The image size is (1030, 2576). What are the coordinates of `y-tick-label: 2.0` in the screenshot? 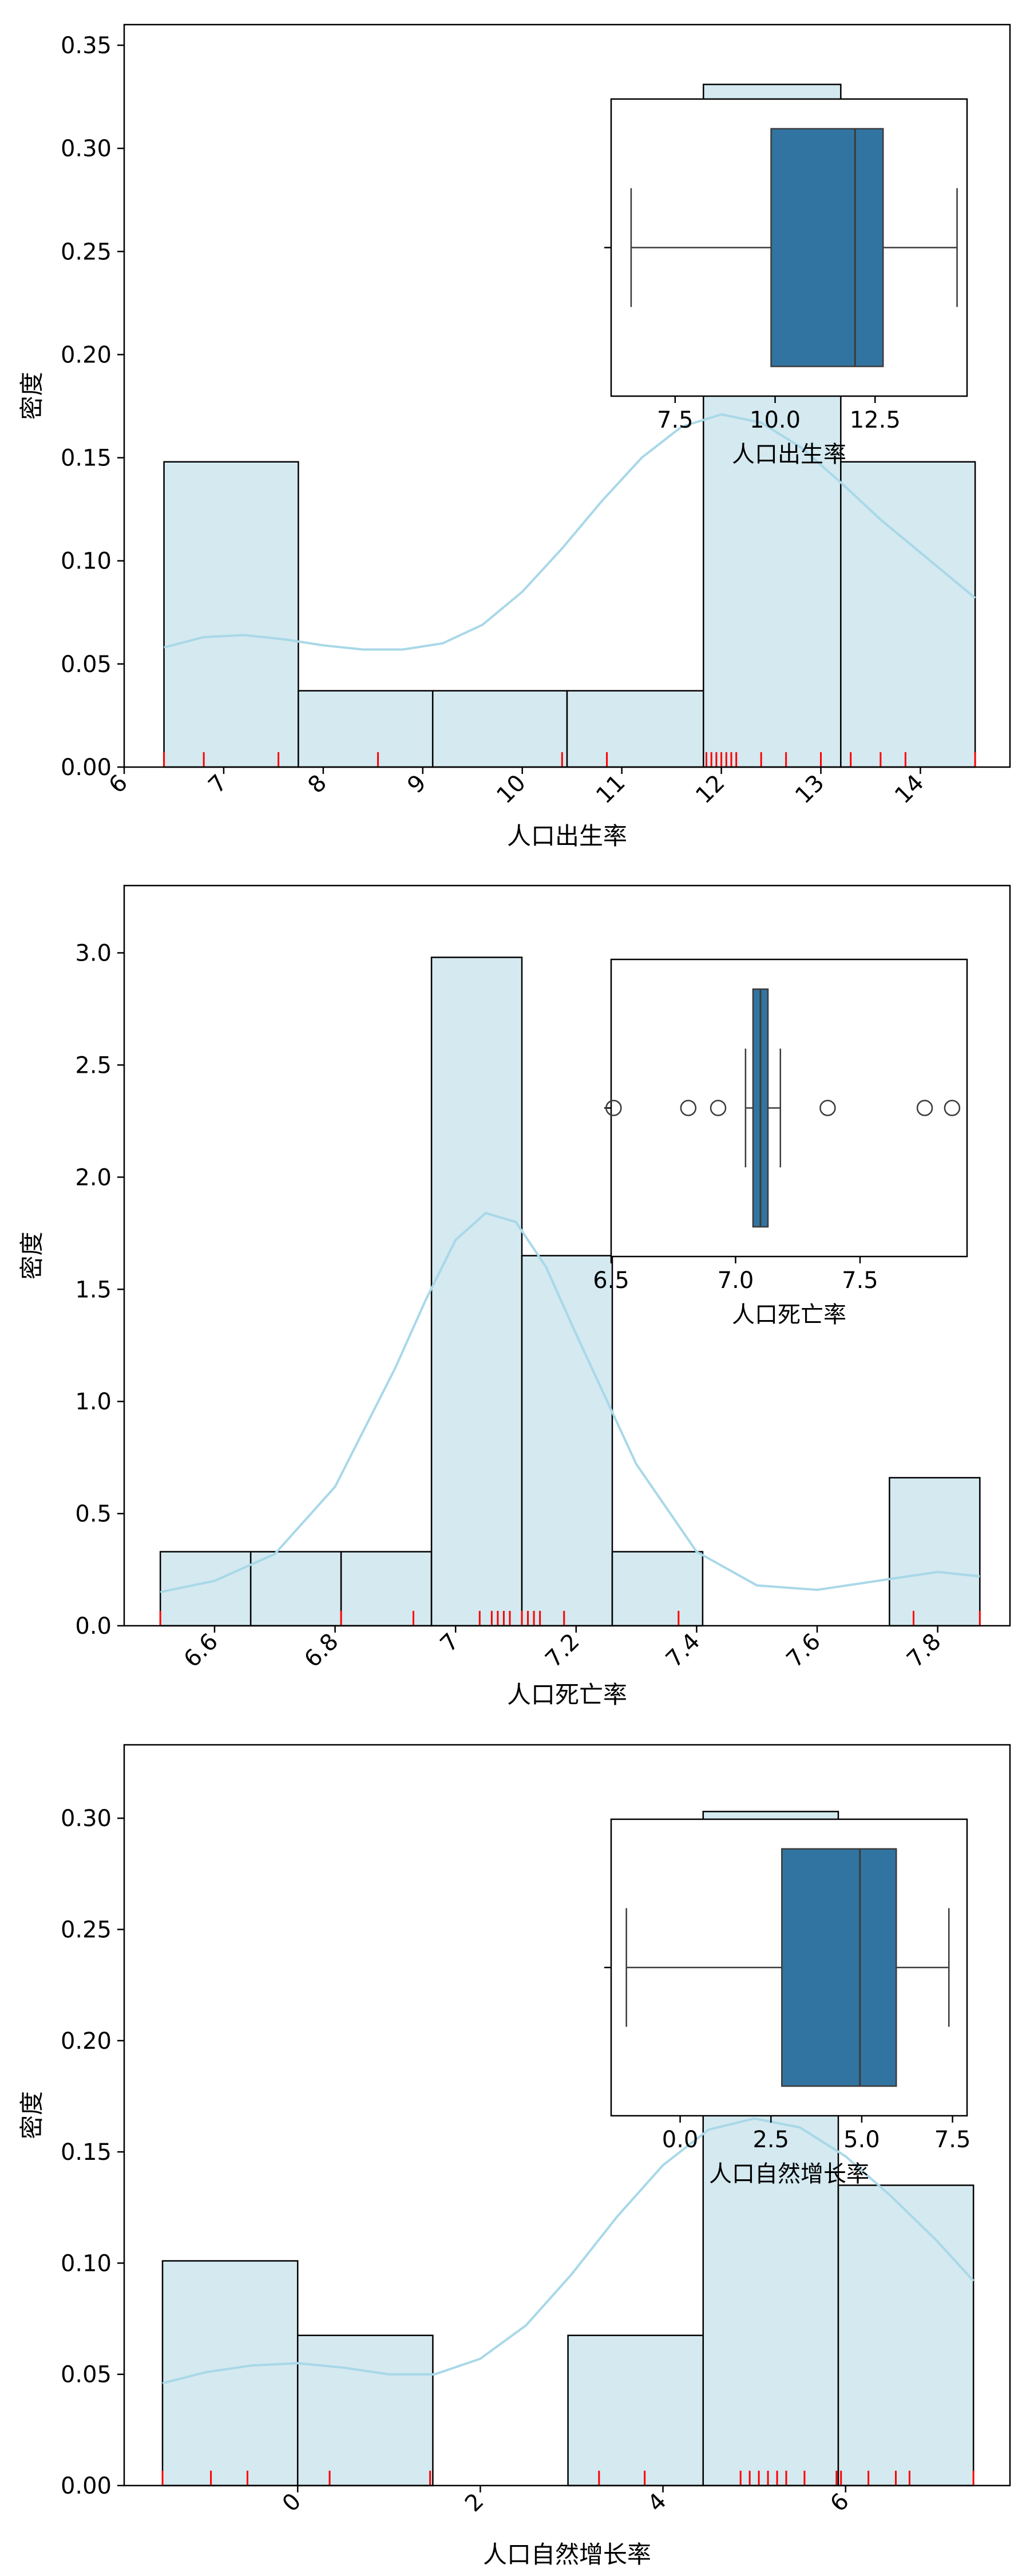 It's located at (93, 1177).